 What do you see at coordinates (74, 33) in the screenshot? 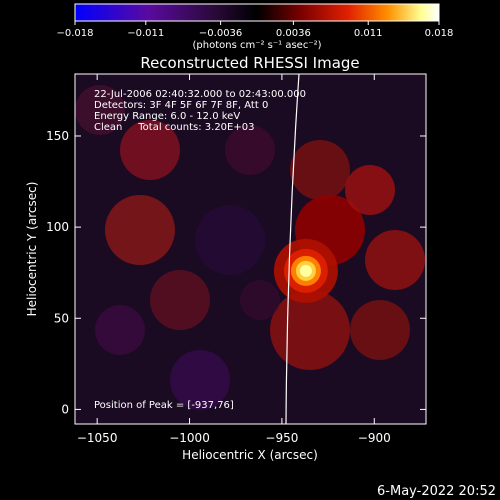
I see `colorbar-tick-label: −0.018` at bounding box center [74, 33].